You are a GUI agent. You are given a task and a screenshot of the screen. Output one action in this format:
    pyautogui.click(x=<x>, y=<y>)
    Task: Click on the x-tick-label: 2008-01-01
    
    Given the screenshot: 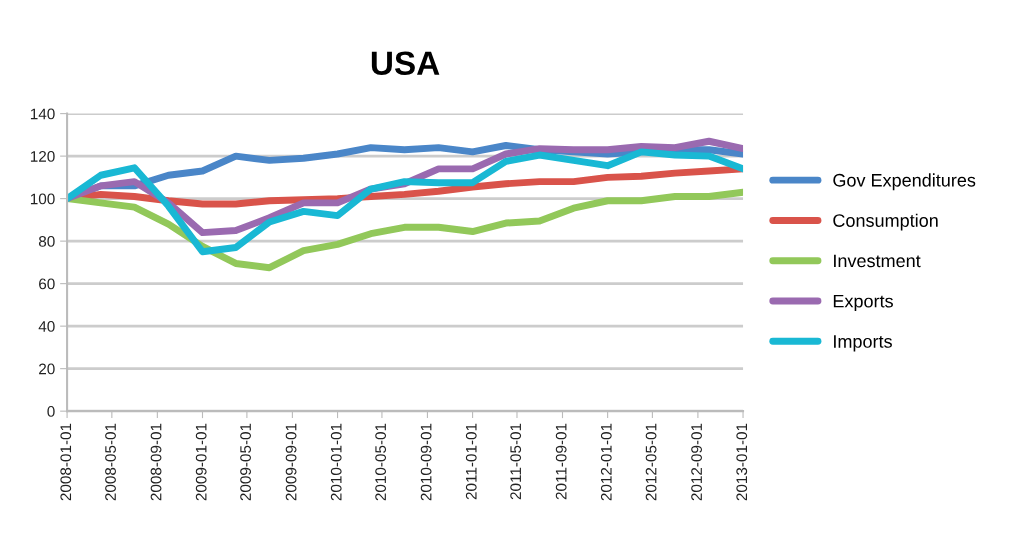 What is the action you would take?
    pyautogui.click(x=66, y=462)
    